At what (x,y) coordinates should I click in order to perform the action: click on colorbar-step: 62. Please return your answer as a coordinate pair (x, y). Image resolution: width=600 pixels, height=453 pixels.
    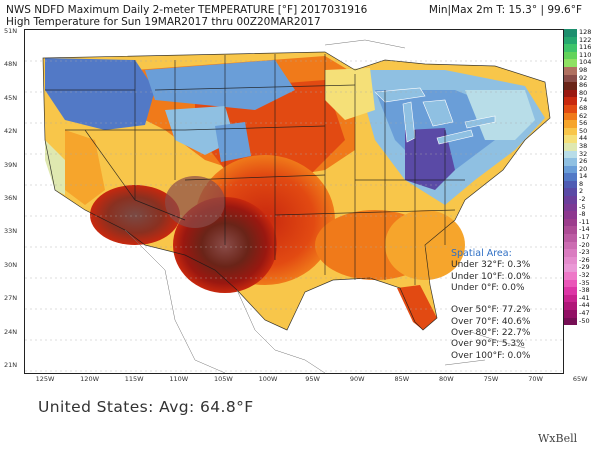
    Looking at the image, I should click on (582, 116).